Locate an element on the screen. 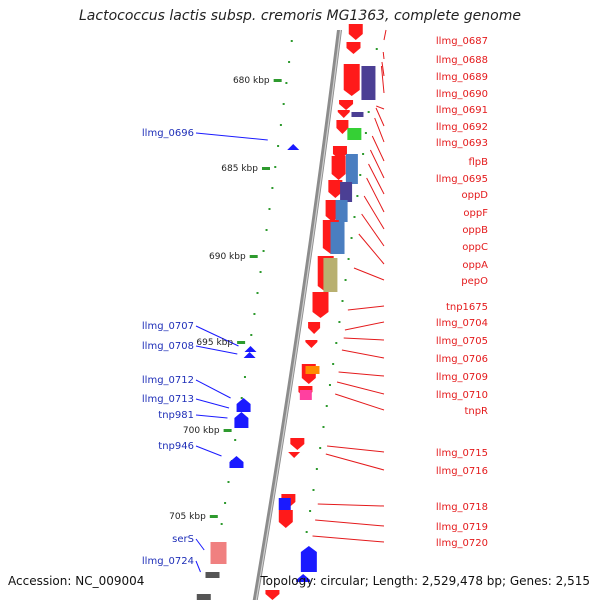  gene-label-llmg_0695: llmg_0695 is located at coordinates (462, 179).